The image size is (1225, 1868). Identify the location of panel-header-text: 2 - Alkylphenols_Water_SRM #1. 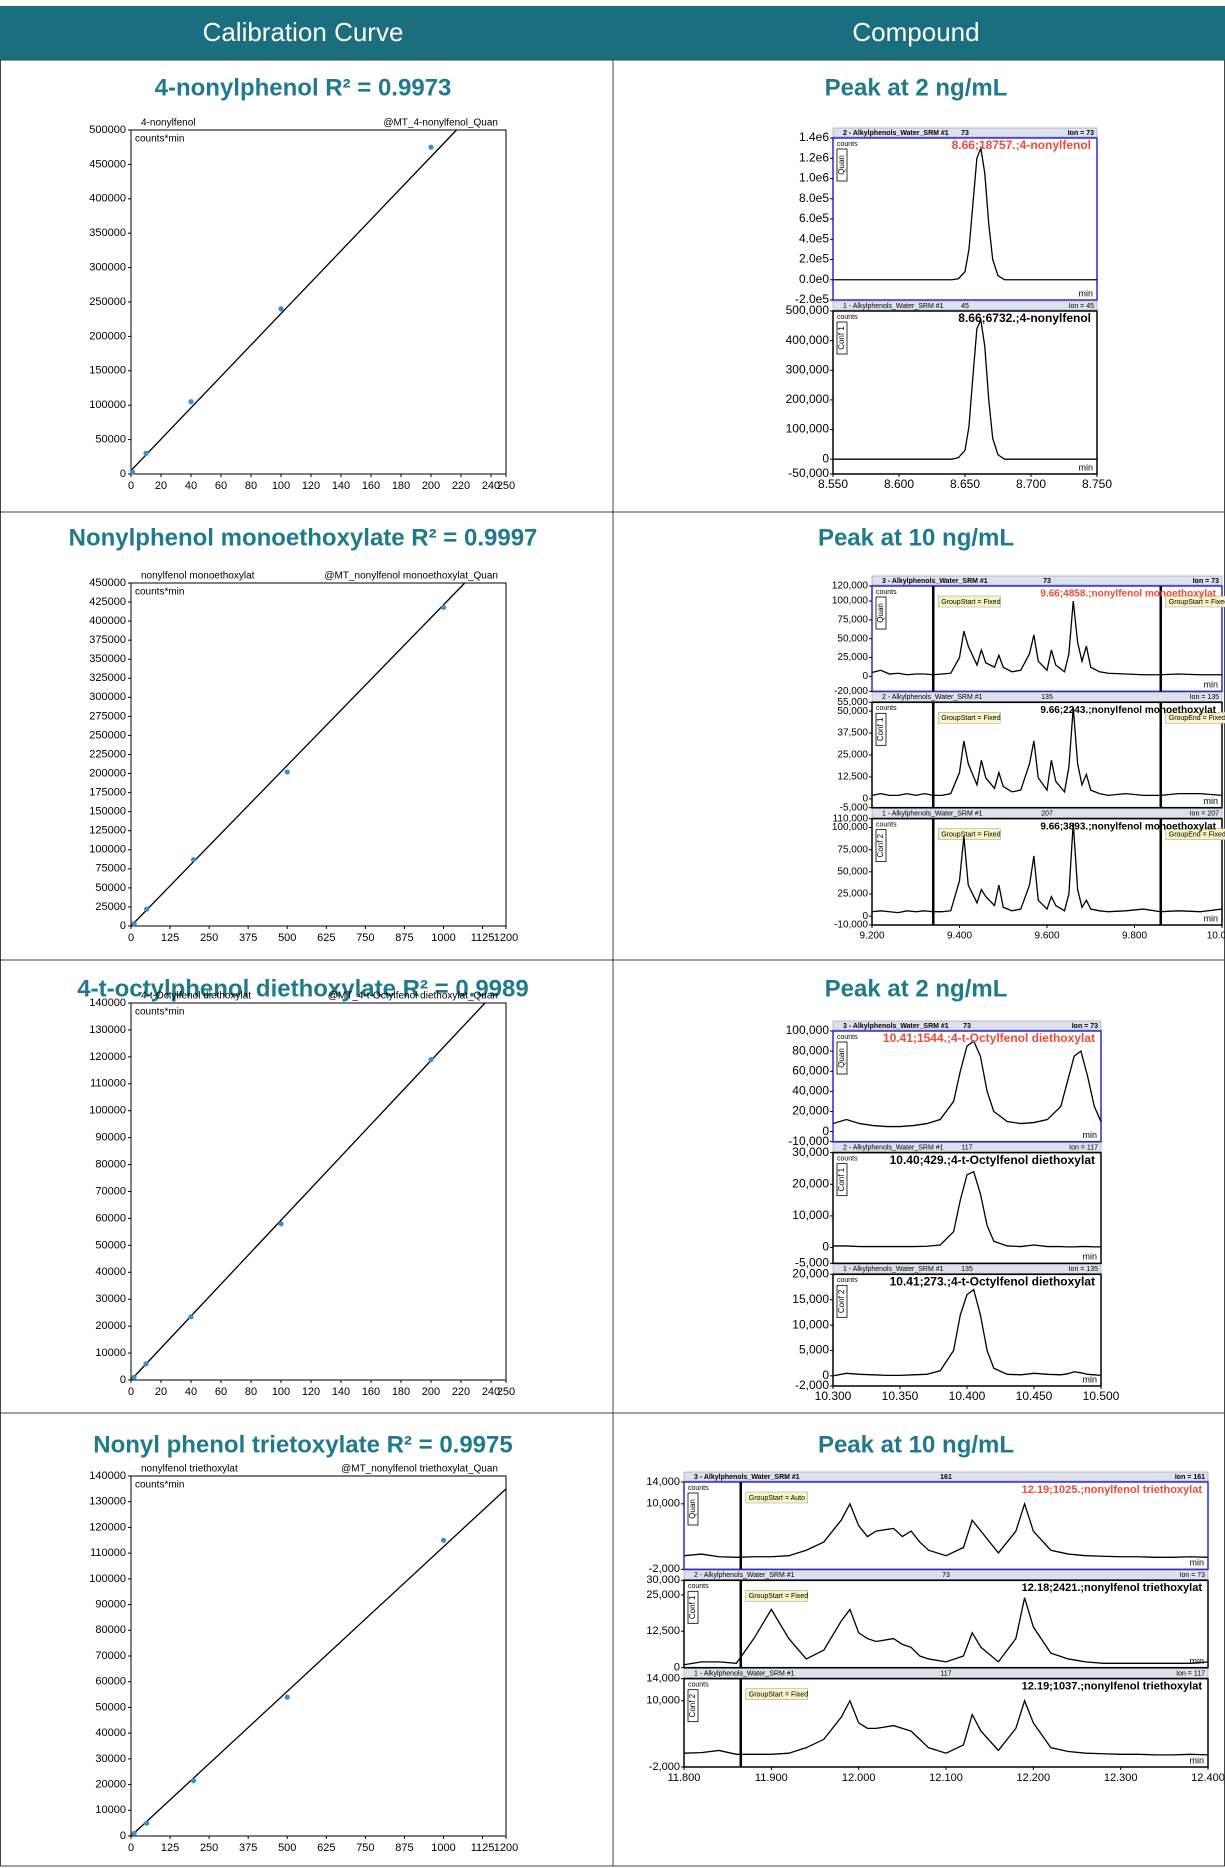
(896, 133).